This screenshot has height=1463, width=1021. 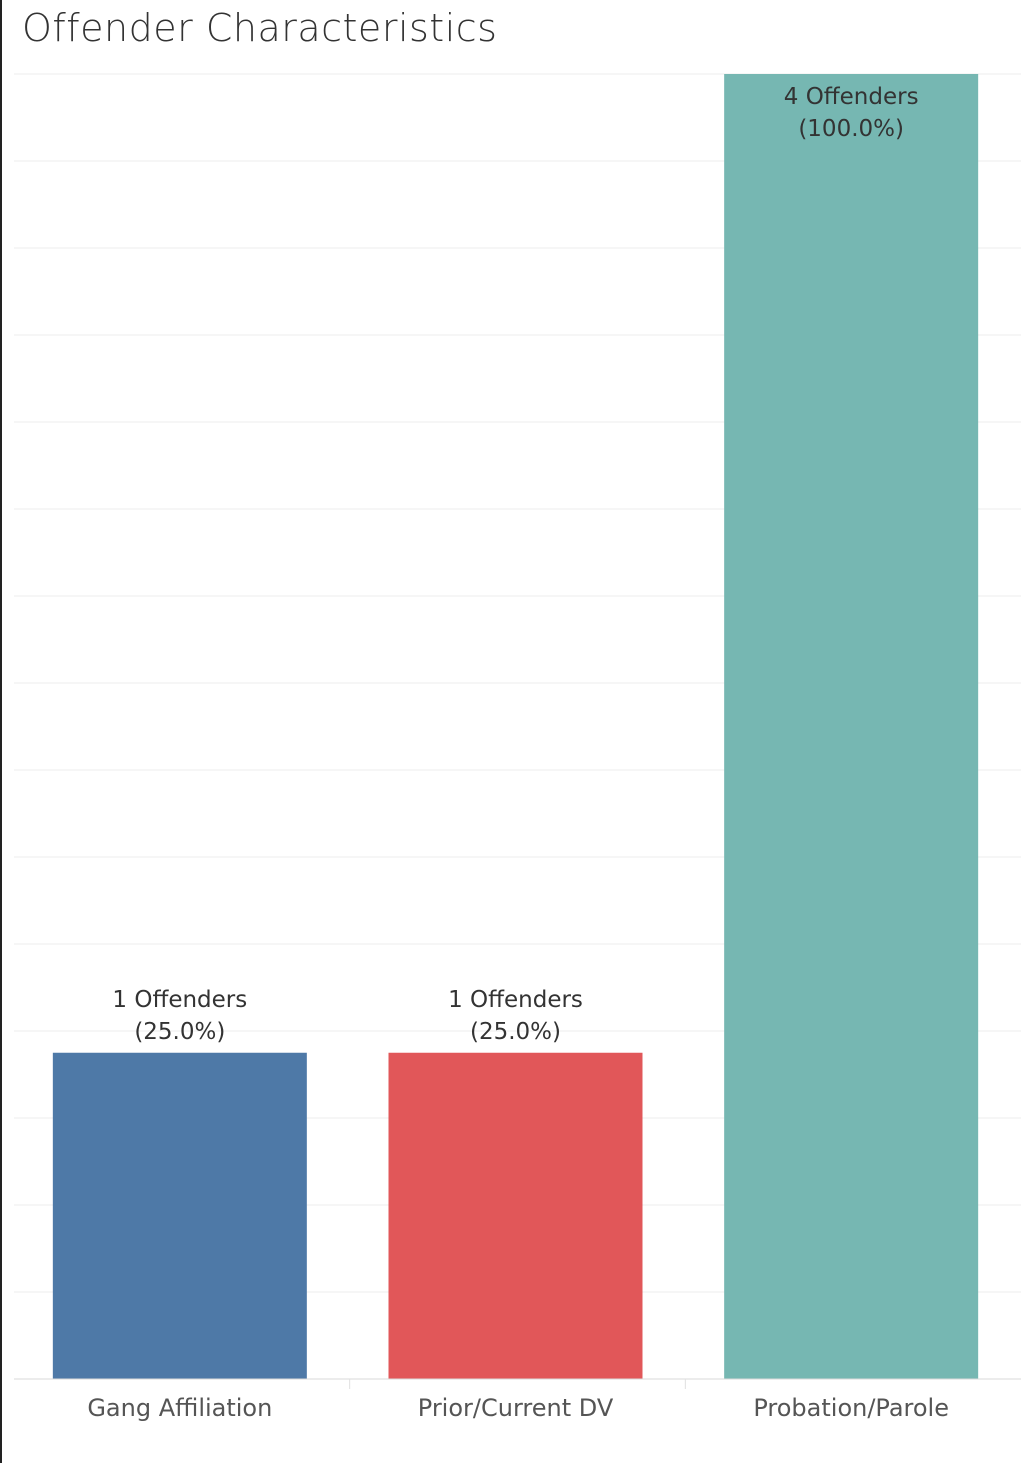 What do you see at coordinates (260, 28) in the screenshot?
I see `page-title: Offender Characteristics` at bounding box center [260, 28].